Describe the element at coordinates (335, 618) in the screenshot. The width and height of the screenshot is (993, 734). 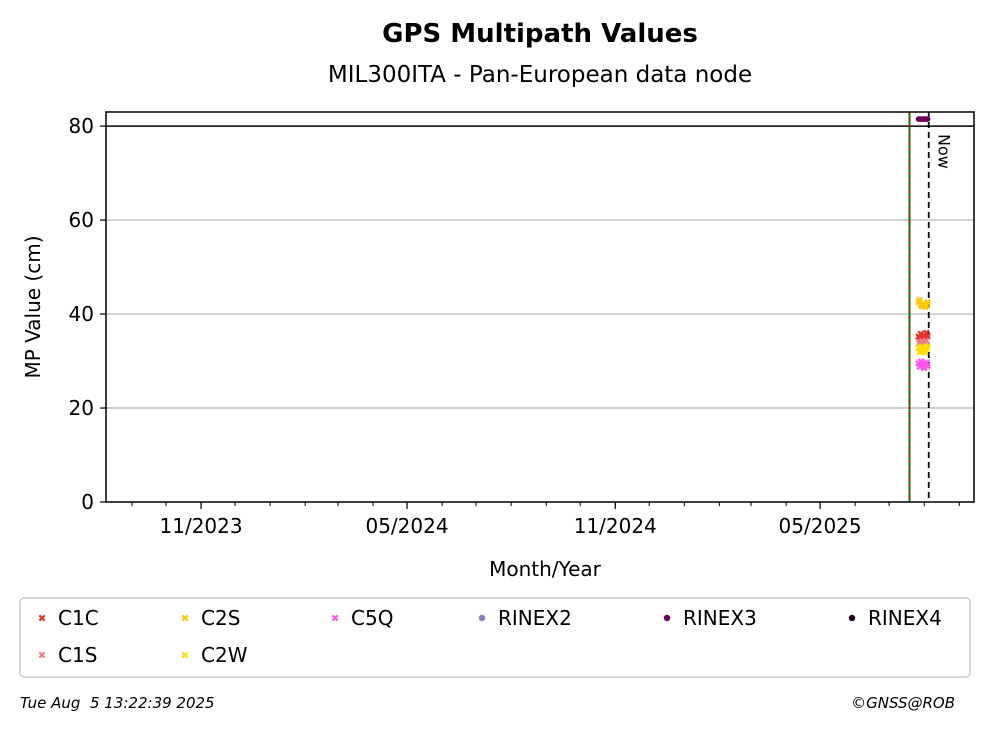
I see `legend-marker-c5q` at that location.